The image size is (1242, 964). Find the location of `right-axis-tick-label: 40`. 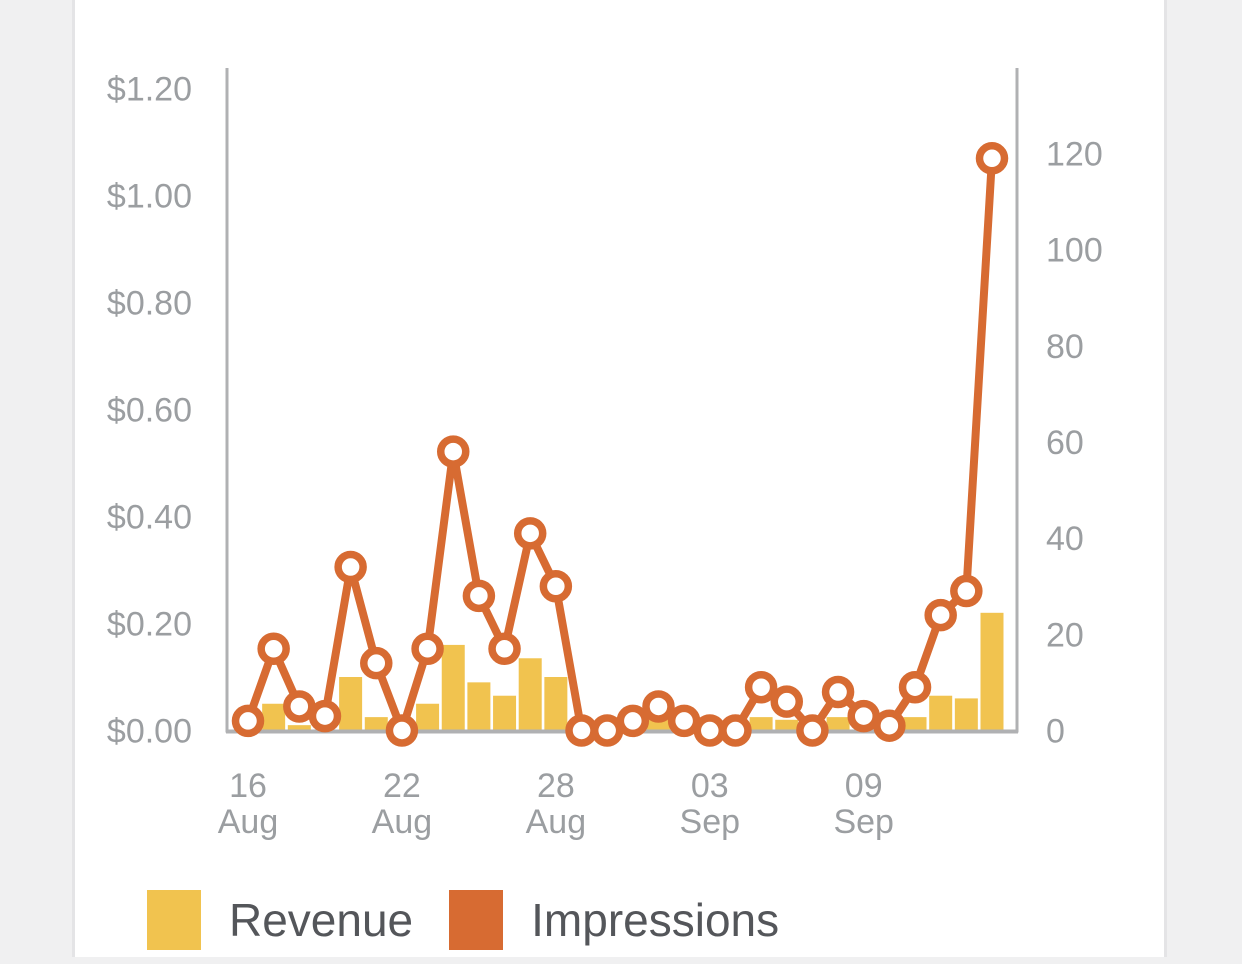

right-axis-tick-label: 40 is located at coordinates (1065, 539).